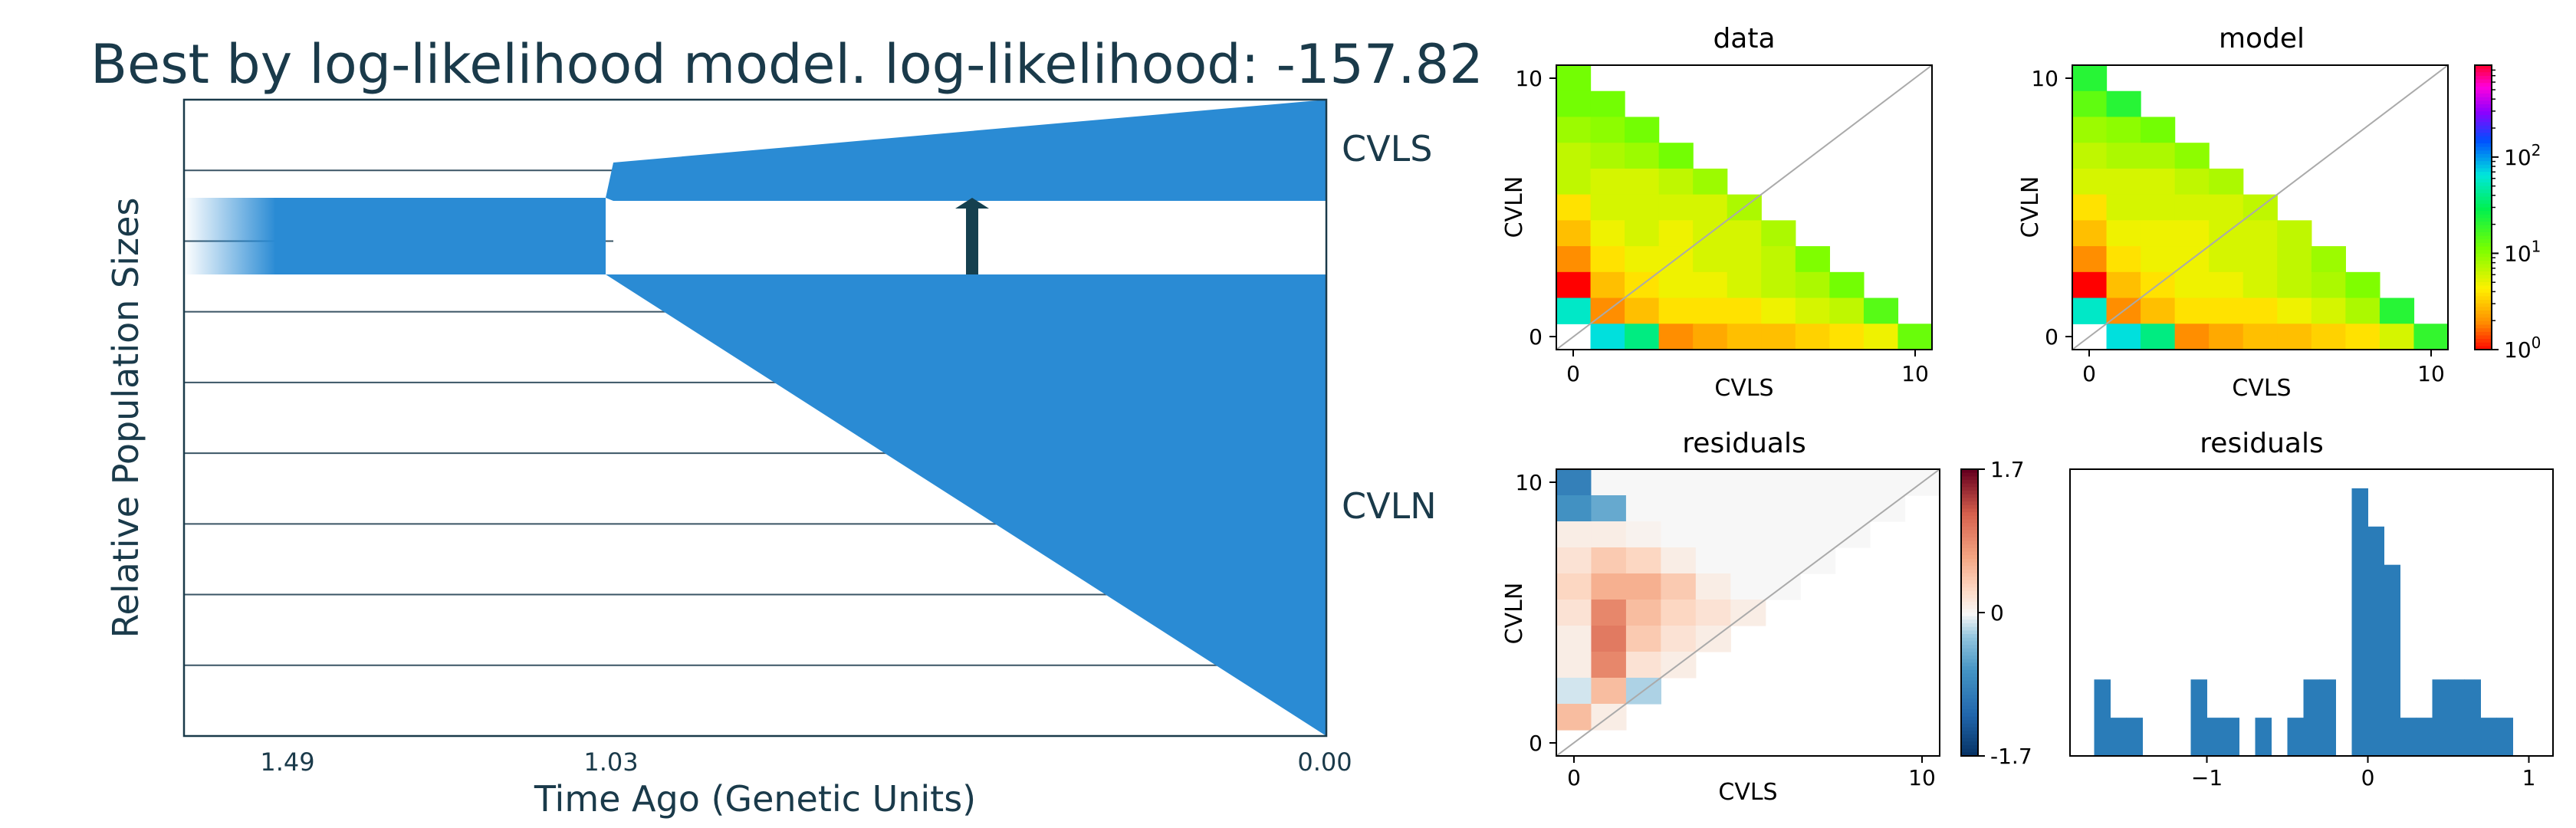 Image resolution: width=2576 pixels, height=828 pixels. What do you see at coordinates (1529, 482) in the screenshot?
I see `resid-y-tick-10: 10` at bounding box center [1529, 482].